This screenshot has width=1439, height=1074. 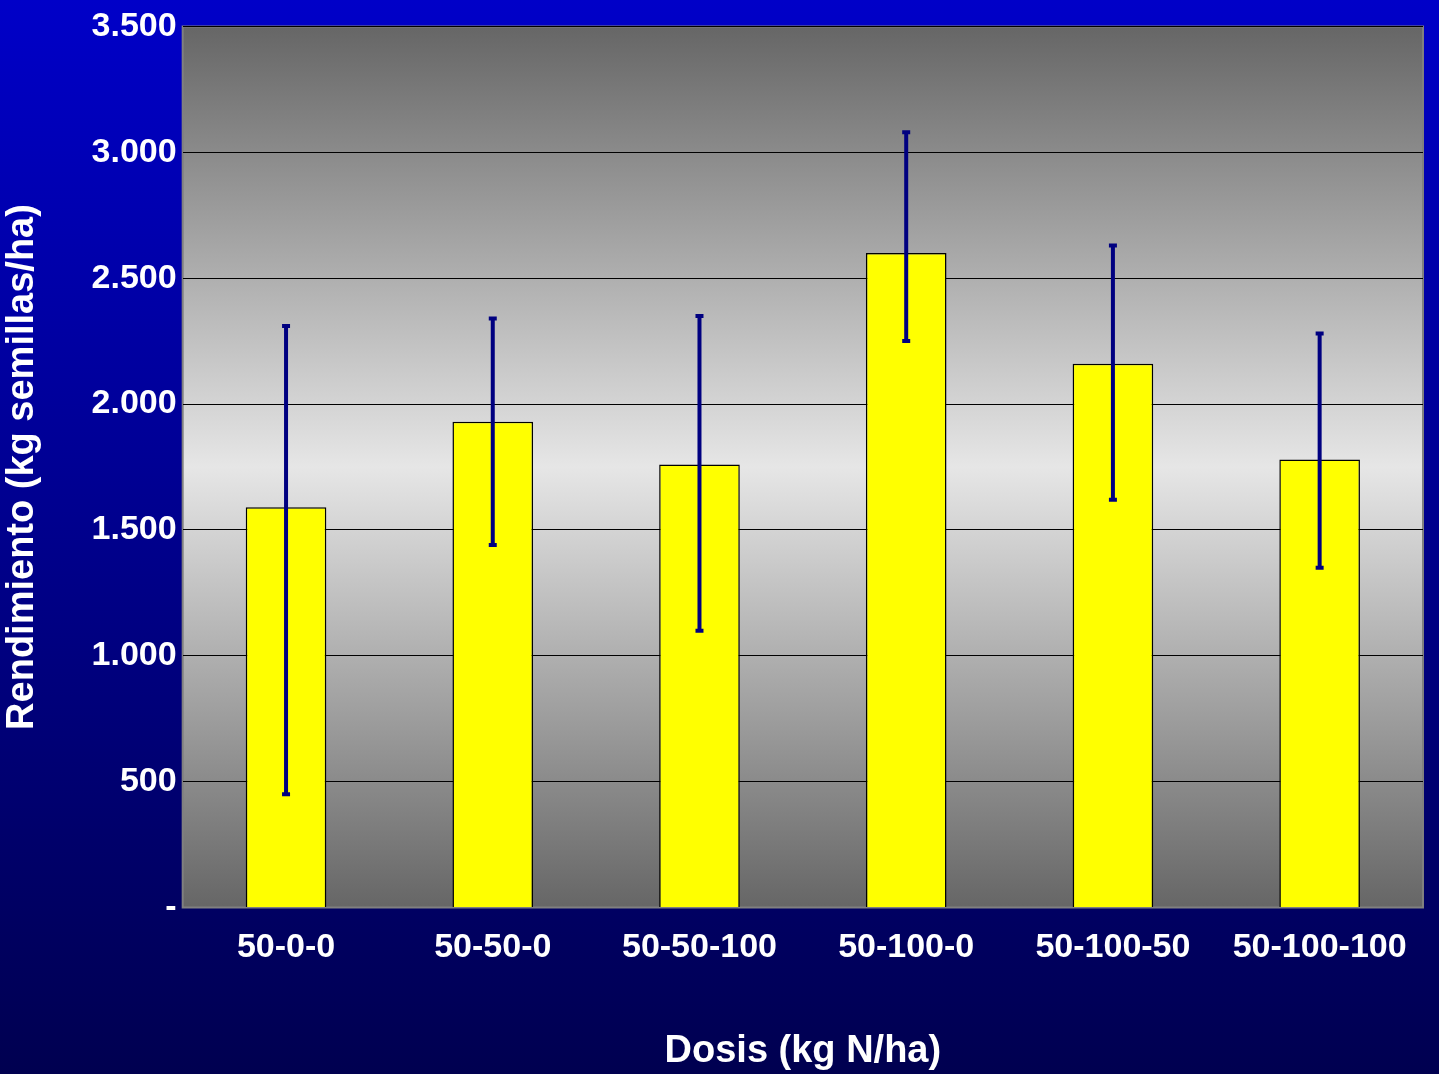 I want to click on x-tick-label: 50-100-100, so click(x=1319, y=945).